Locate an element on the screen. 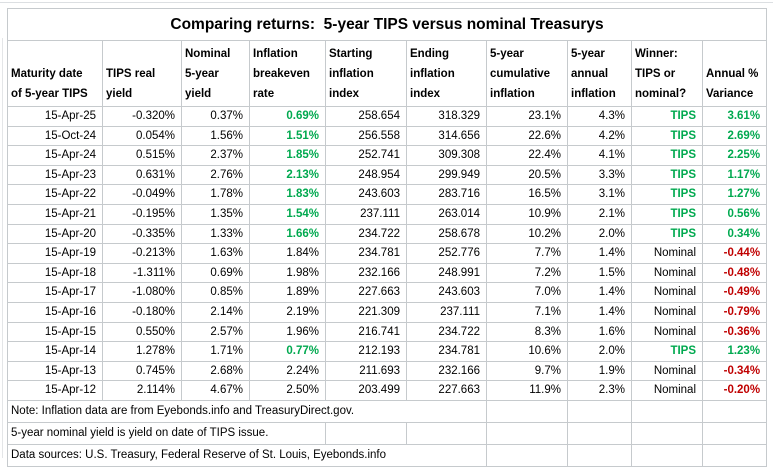  cell-ending-index: 309.308 is located at coordinates (446, 155).